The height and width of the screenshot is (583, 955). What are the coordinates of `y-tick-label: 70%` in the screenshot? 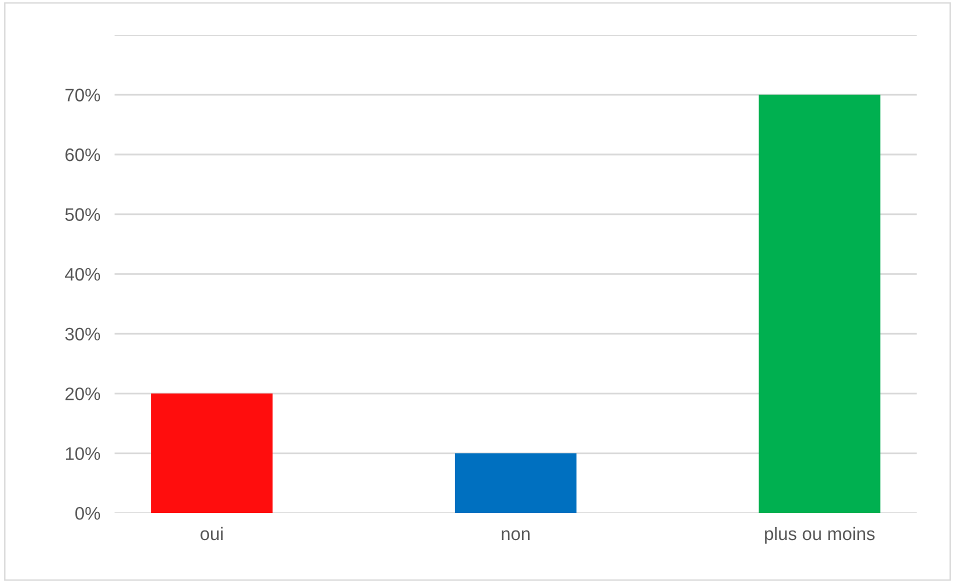 It's located at (83, 95).